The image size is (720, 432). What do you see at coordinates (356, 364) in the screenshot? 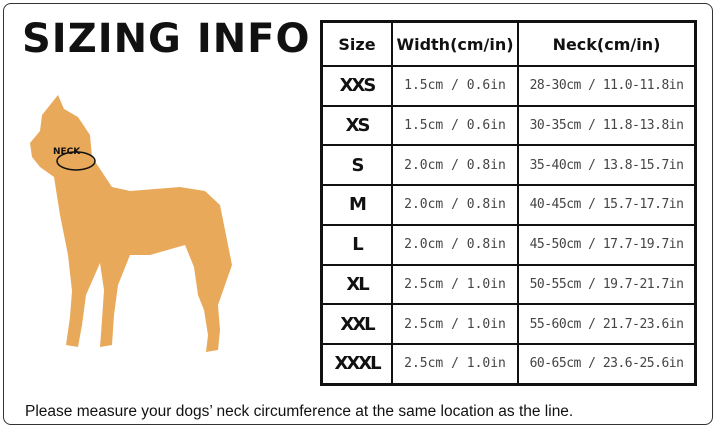
I see `size-cell: XXXL` at bounding box center [356, 364].